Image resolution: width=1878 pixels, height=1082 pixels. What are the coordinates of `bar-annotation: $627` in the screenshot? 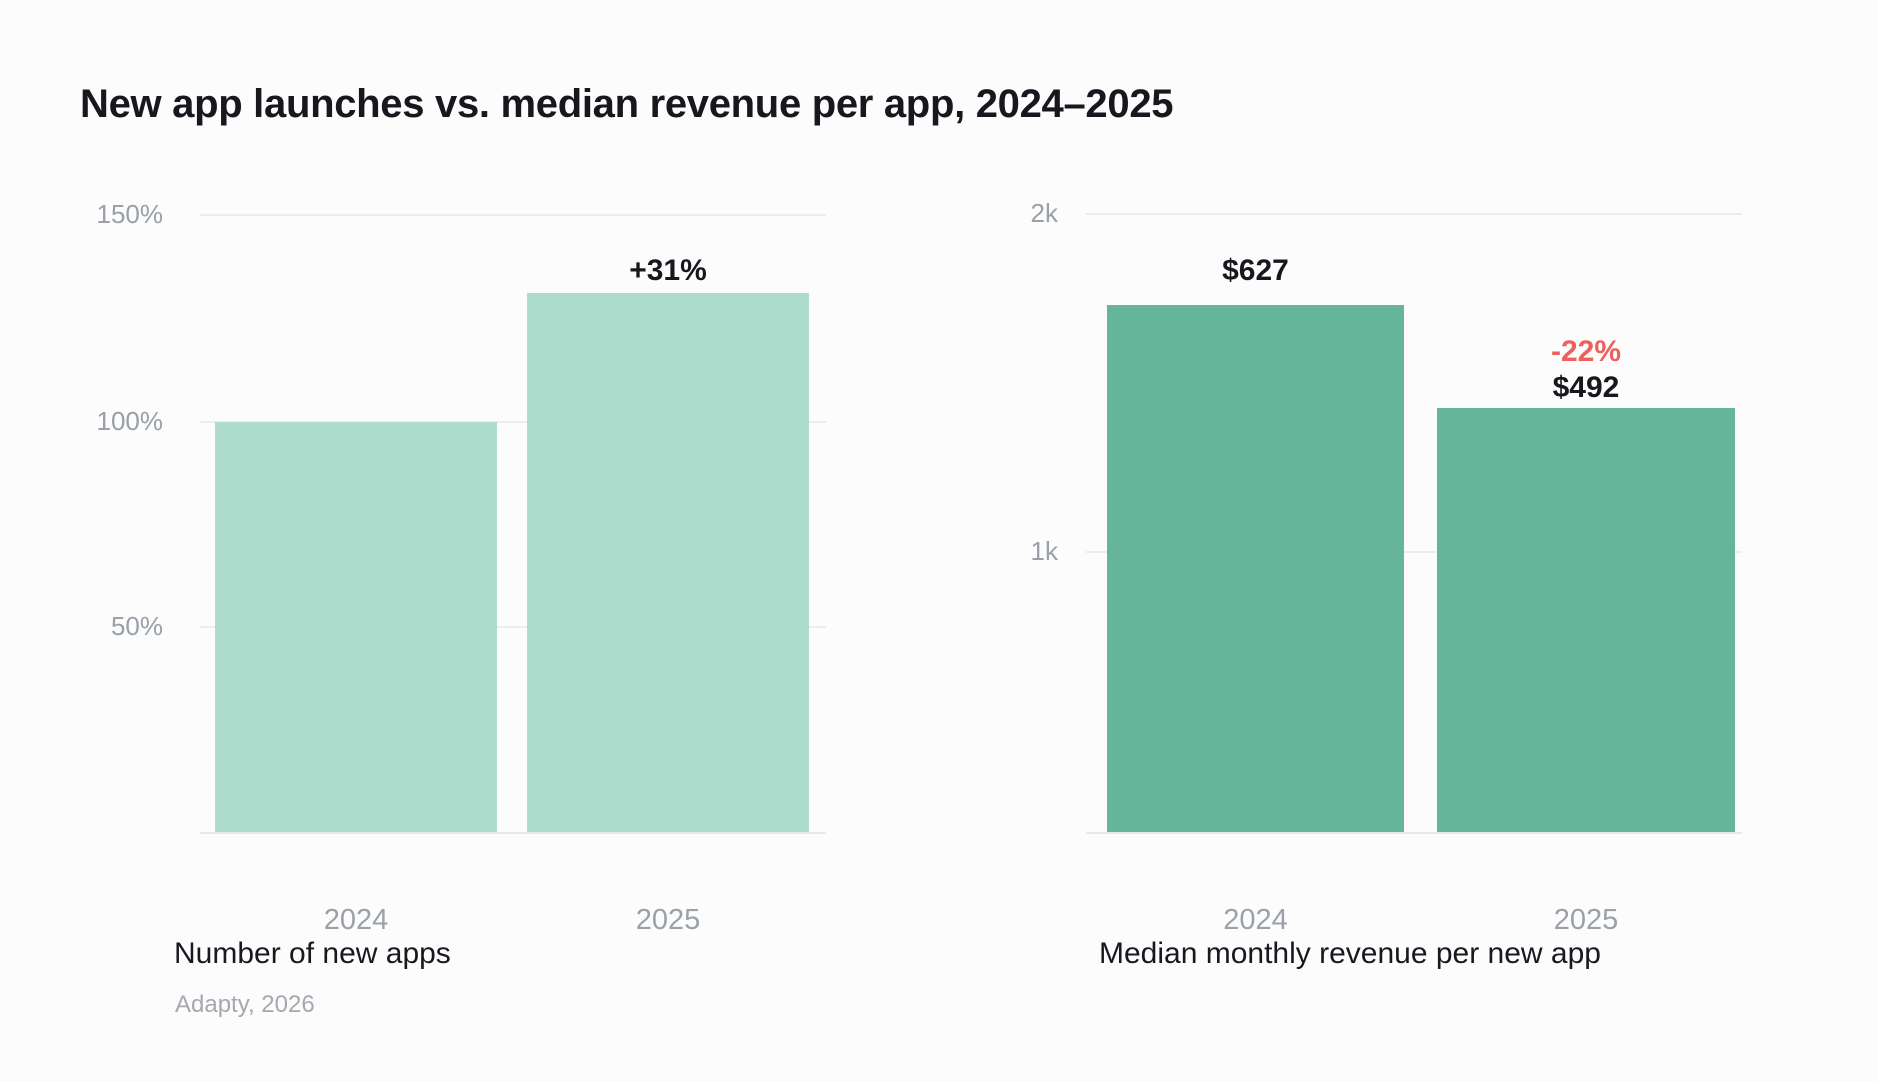 It's located at (1255, 271).